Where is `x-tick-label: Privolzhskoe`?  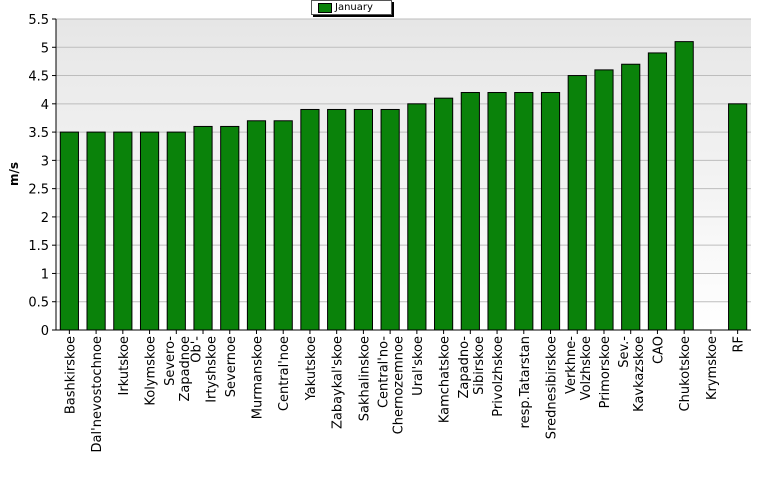 x-tick-label: Privolzhskoe is located at coordinates (498, 376).